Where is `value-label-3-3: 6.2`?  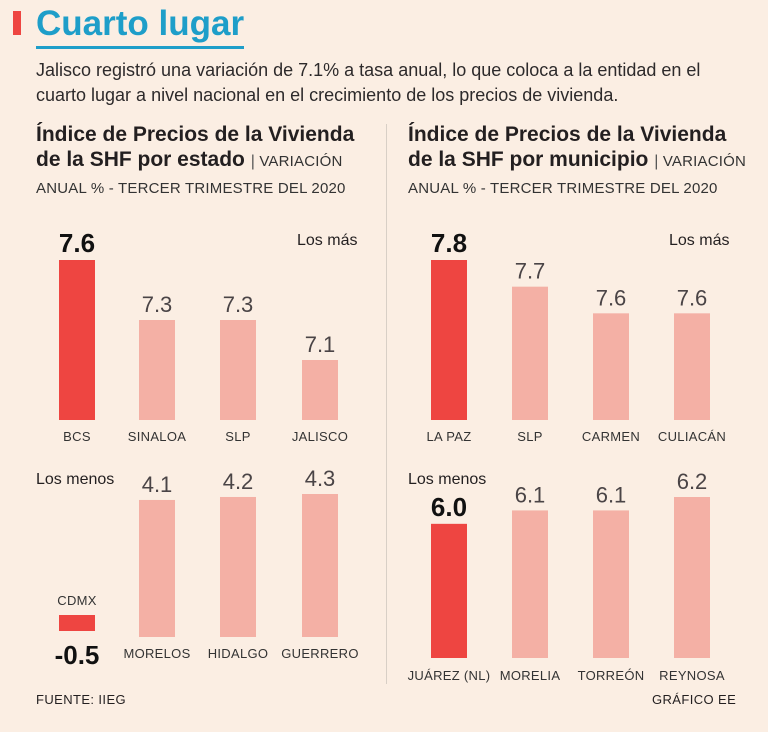
value-label-3-3: 6.2 is located at coordinates (692, 481).